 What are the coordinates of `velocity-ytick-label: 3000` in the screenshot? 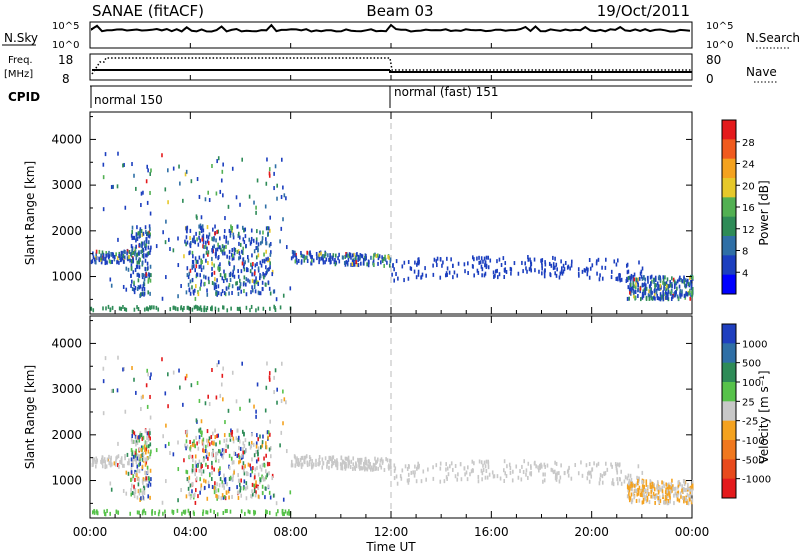 It's located at (66, 389).